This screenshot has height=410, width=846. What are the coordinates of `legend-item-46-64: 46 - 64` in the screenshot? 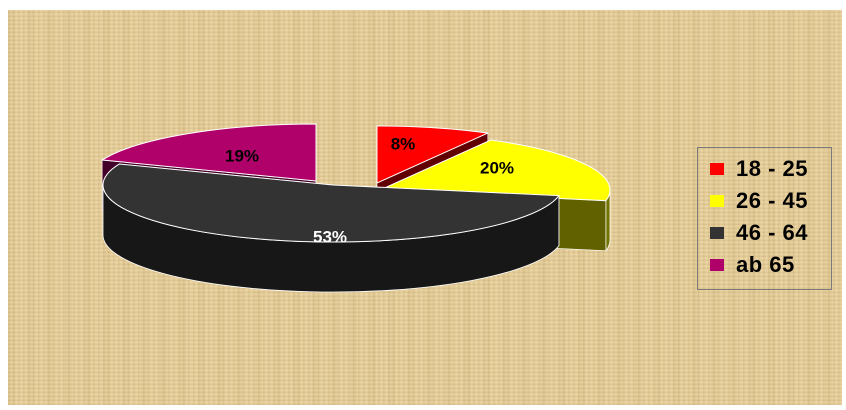 It's located at (759, 233).